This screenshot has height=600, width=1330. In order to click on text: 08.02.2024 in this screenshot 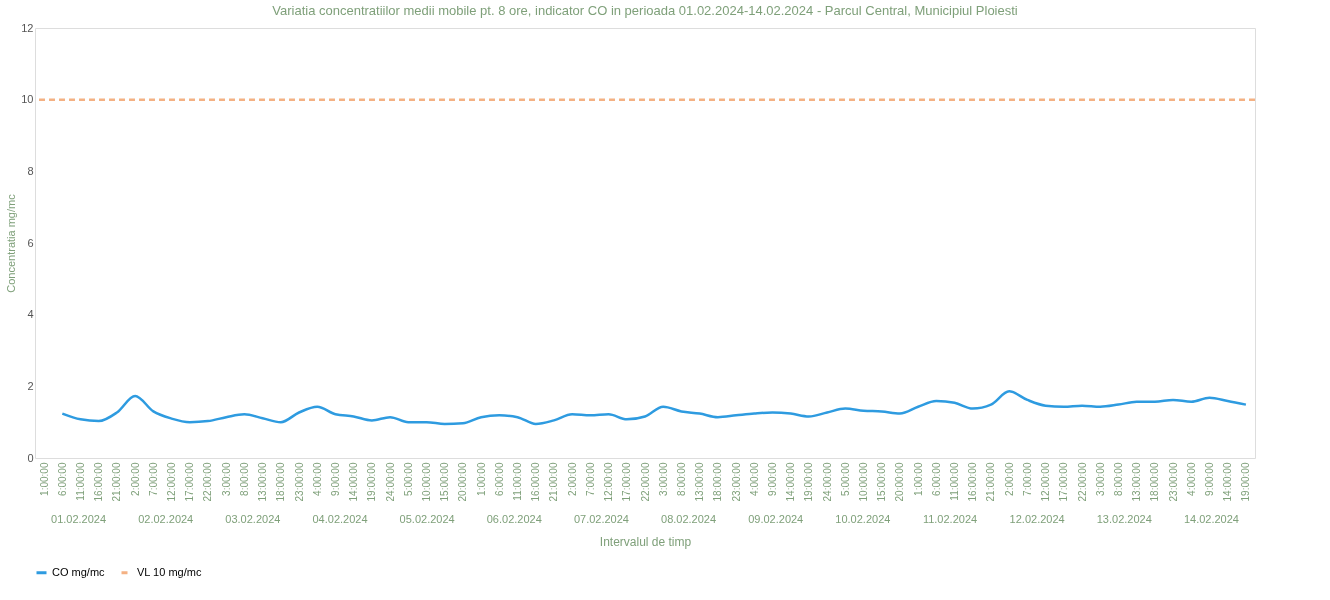, I will do `click(689, 519)`.